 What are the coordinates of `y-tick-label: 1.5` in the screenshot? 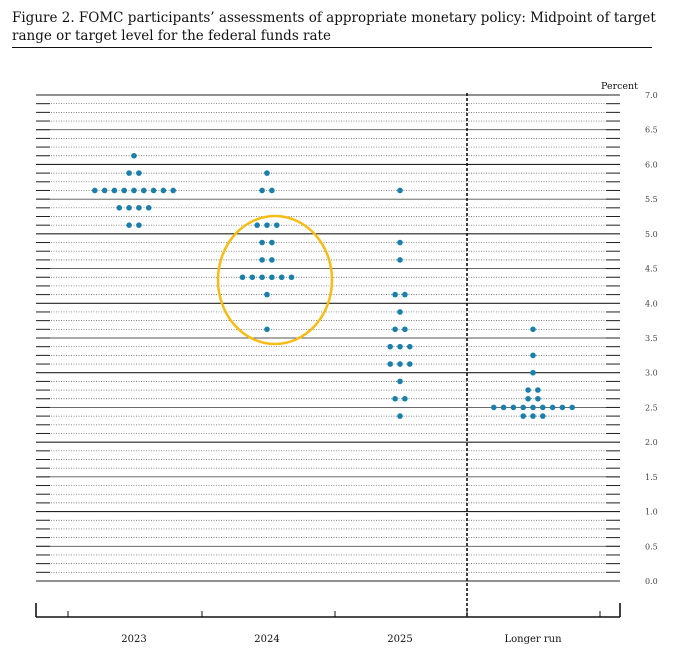 It's located at (651, 477).